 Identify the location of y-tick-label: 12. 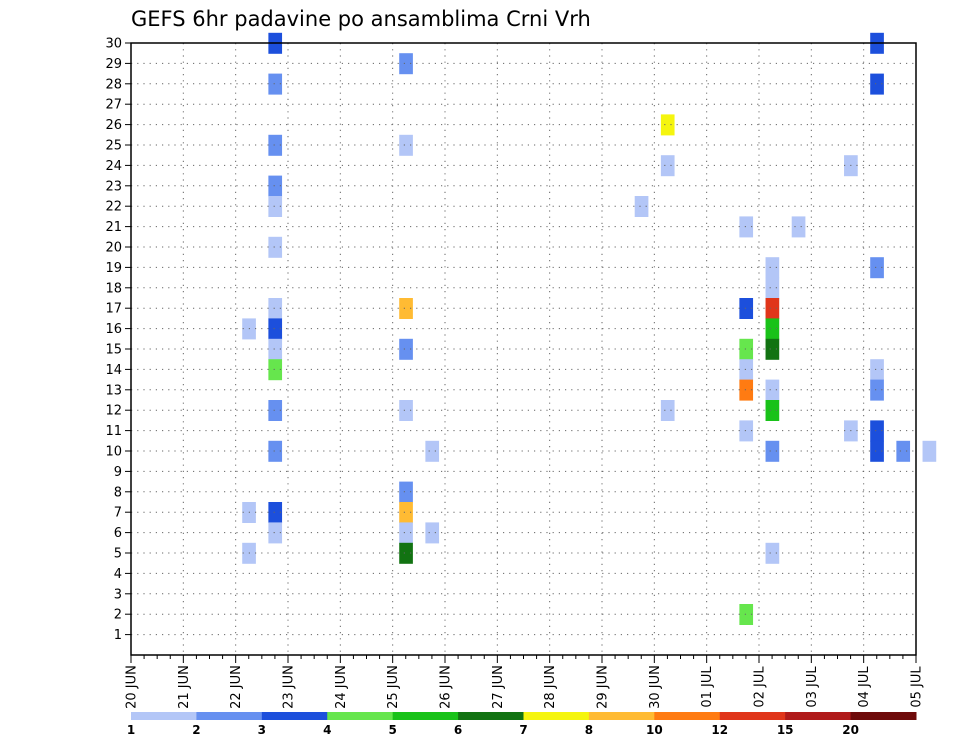
(113, 411).